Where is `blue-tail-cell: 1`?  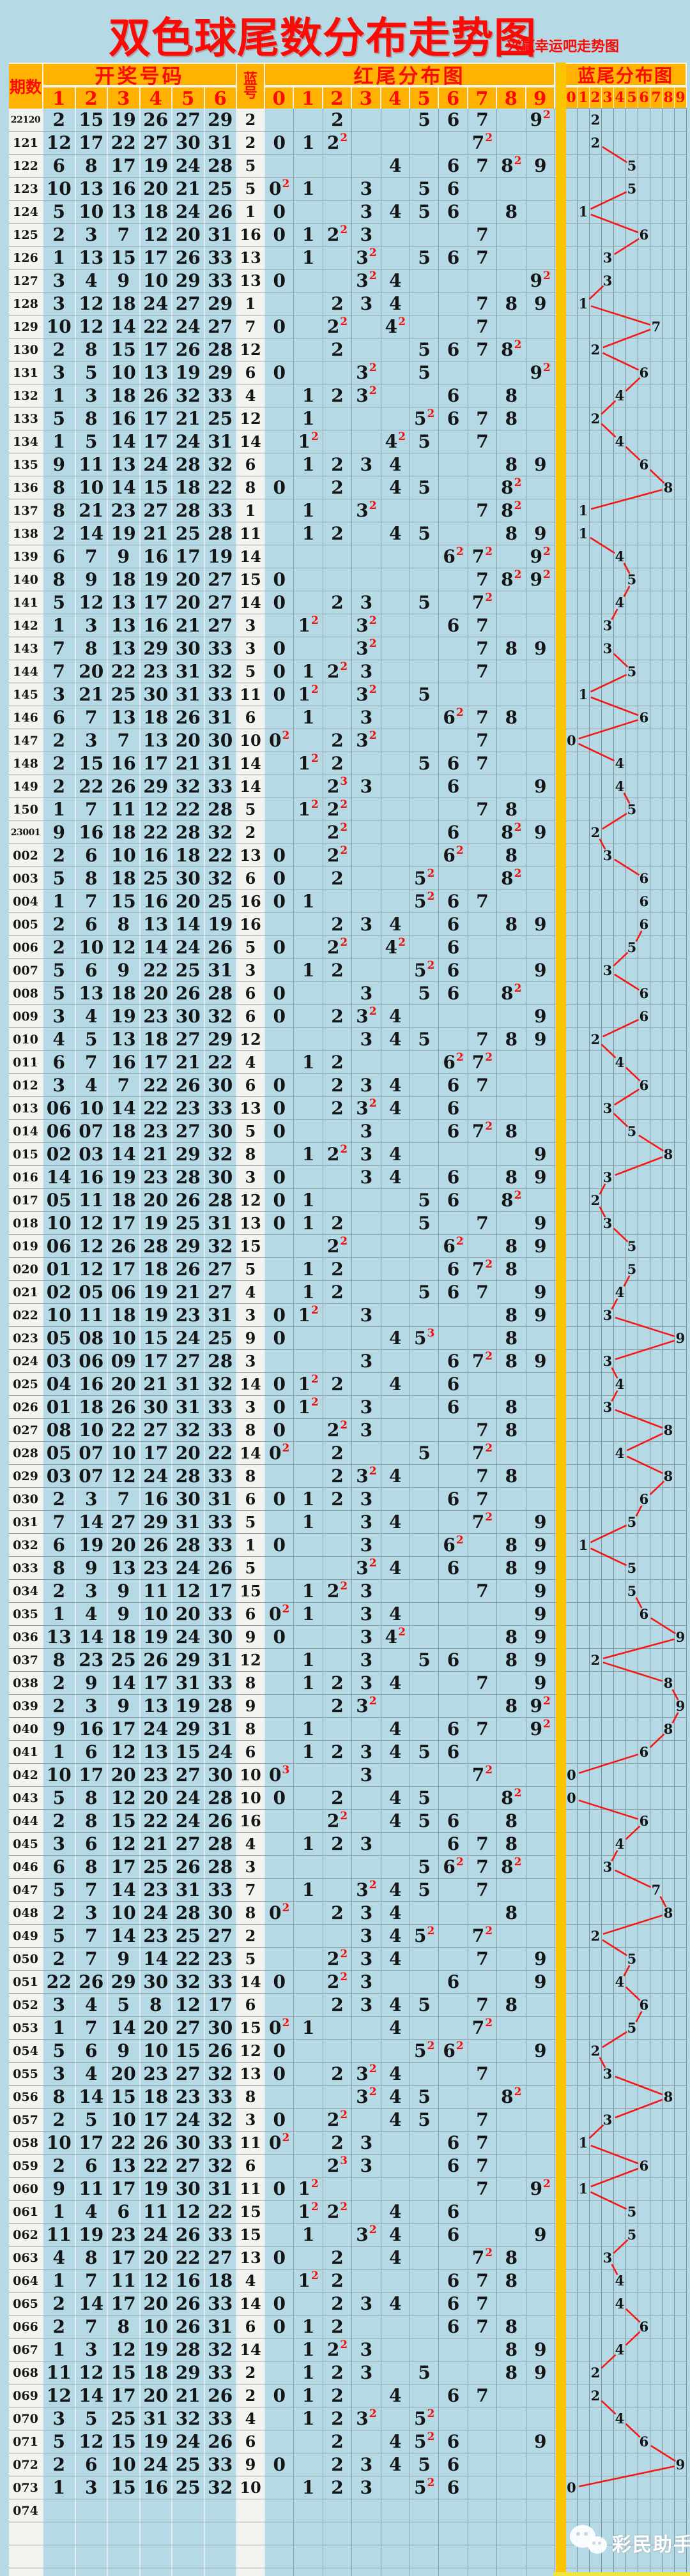
blue-tail-cell: 1 is located at coordinates (584, 2189).